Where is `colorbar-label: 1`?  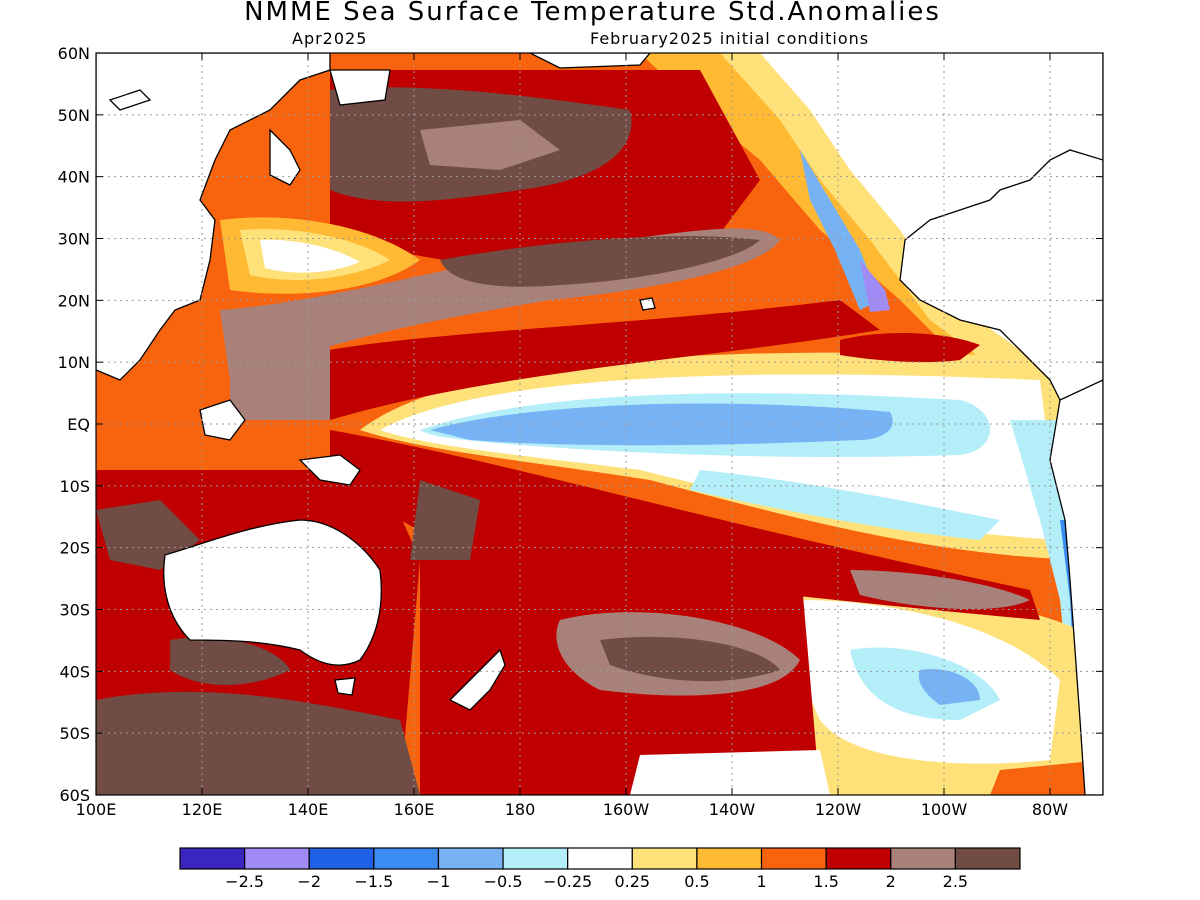
colorbar-label: 1 is located at coordinates (761, 881).